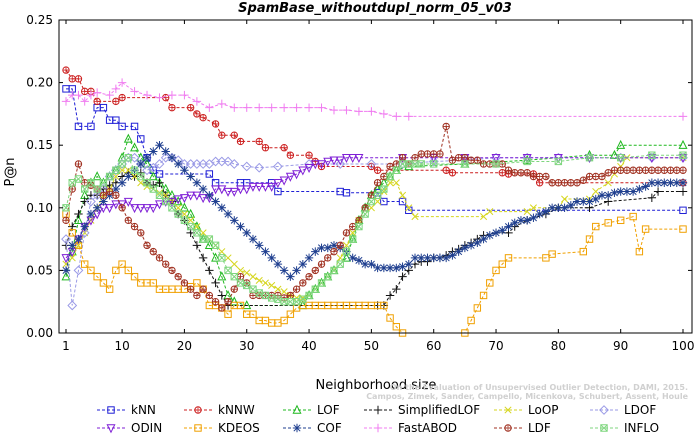 This screenshot has height=434, width=699. Describe the element at coordinates (604, 410) in the screenshot. I see `legend-marker-ldof` at that location.